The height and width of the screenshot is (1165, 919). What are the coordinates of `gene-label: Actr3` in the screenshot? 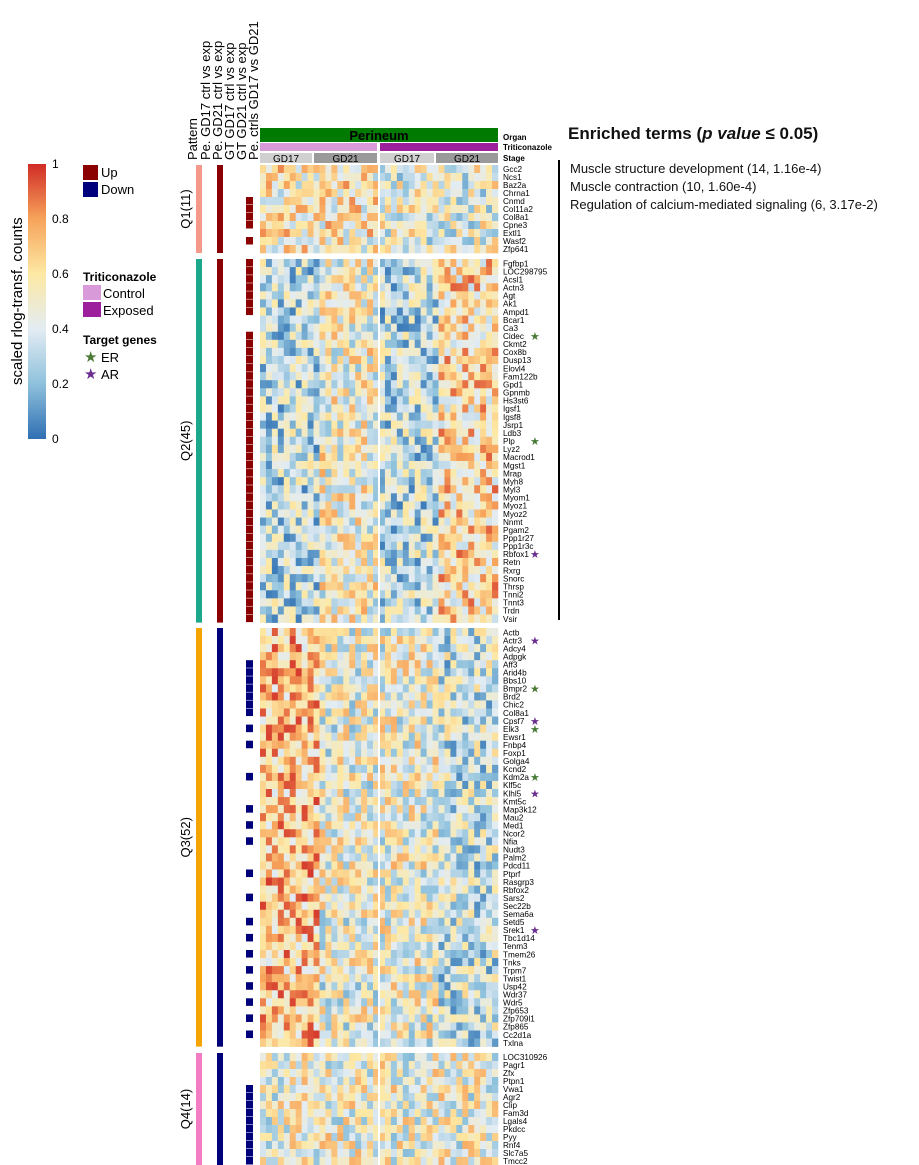 It's located at (513, 640).